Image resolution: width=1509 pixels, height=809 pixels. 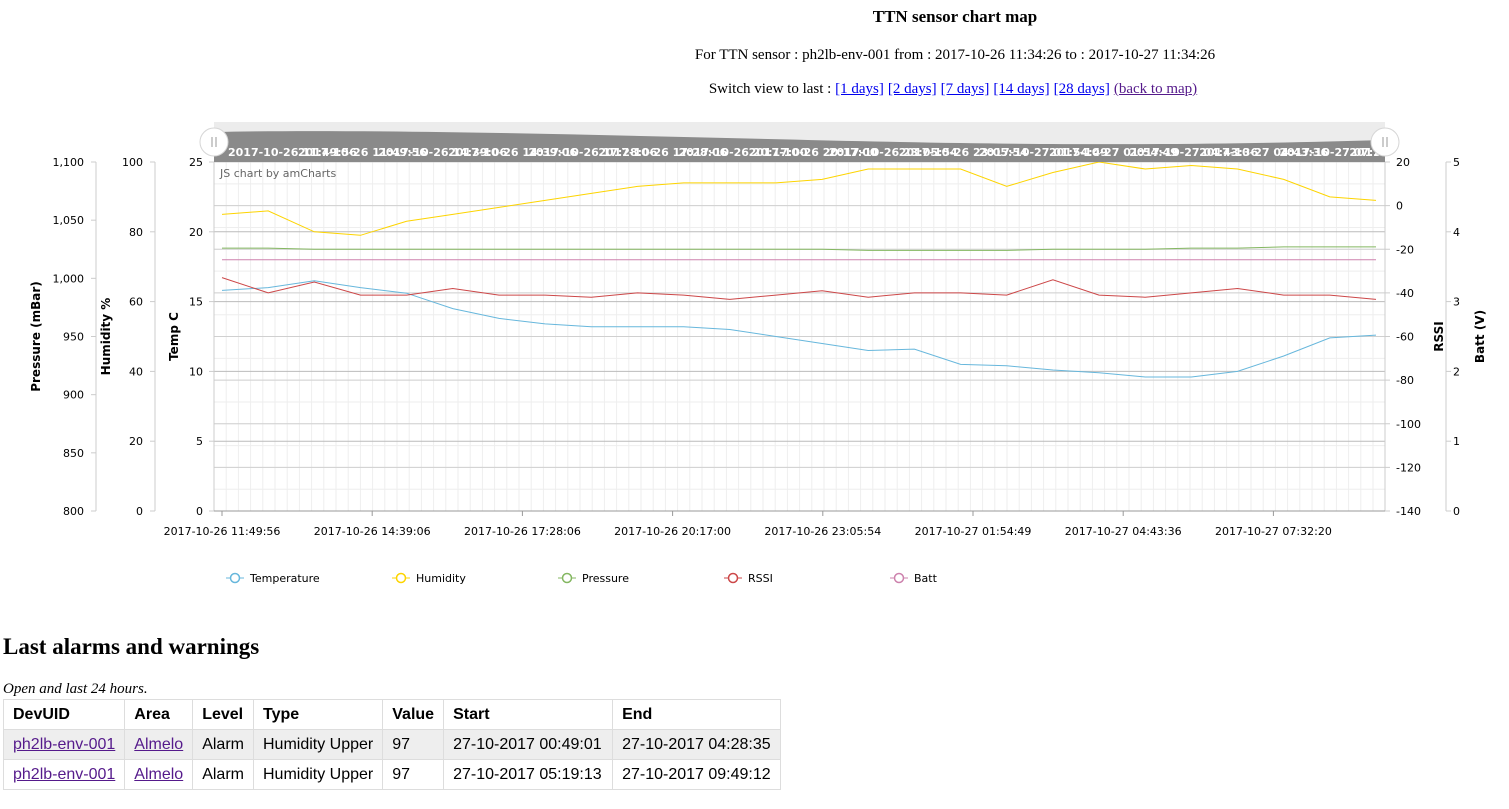 I want to click on pressure-tick-label: 1,000, so click(x=69, y=278).